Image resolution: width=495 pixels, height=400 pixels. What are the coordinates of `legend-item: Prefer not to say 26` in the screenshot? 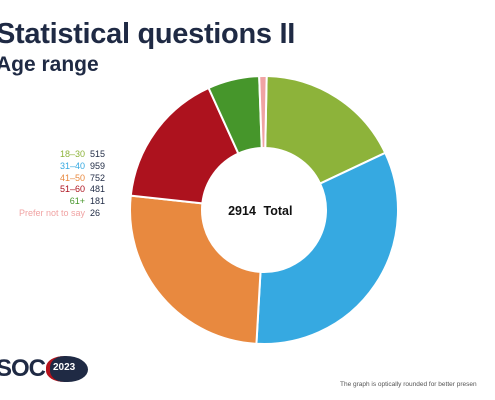 It's located at (65, 214).